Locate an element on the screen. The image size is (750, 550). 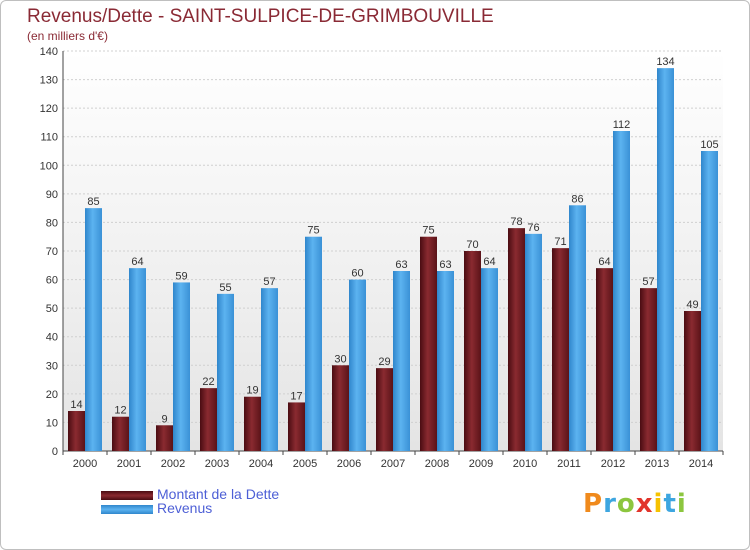
x-tick-label: 2010 is located at coordinates (525, 464).